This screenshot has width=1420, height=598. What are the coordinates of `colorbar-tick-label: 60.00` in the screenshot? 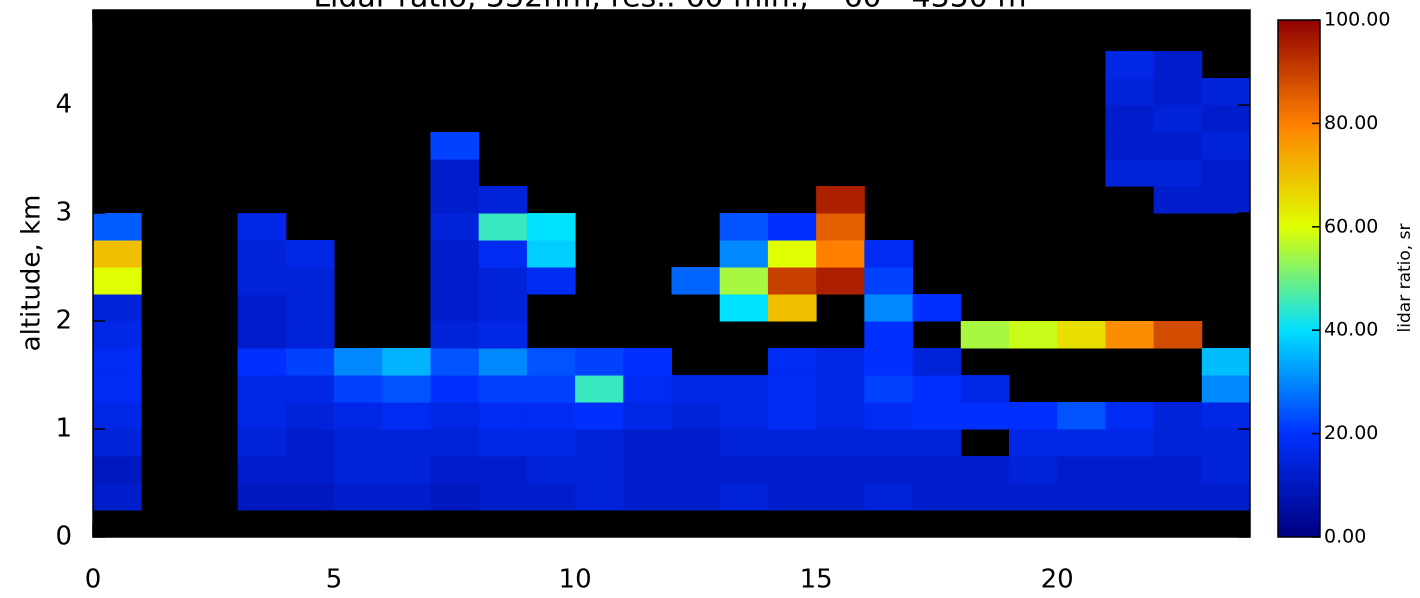 It's located at (1351, 226).